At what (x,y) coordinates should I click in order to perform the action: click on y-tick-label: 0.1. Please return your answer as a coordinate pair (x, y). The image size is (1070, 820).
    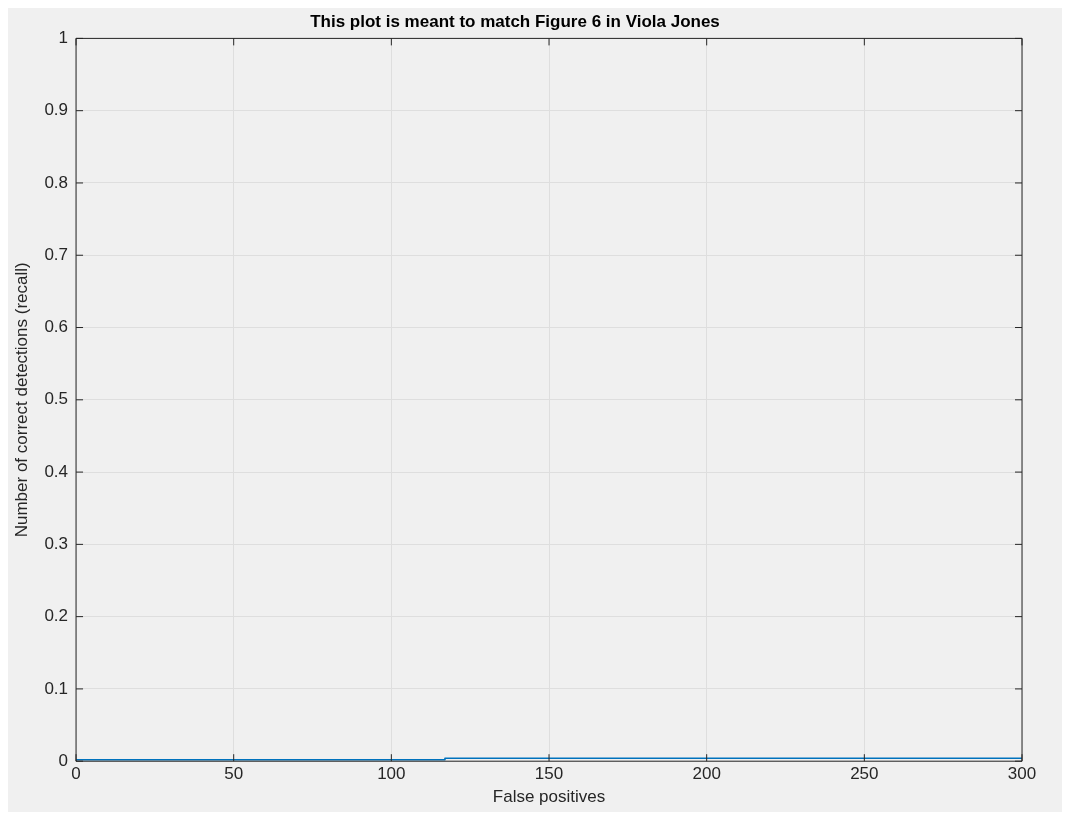
    Looking at the image, I should click on (56, 688).